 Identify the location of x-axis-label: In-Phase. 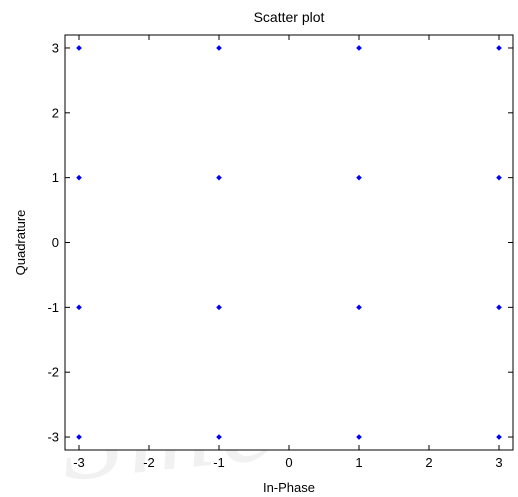
(289, 487).